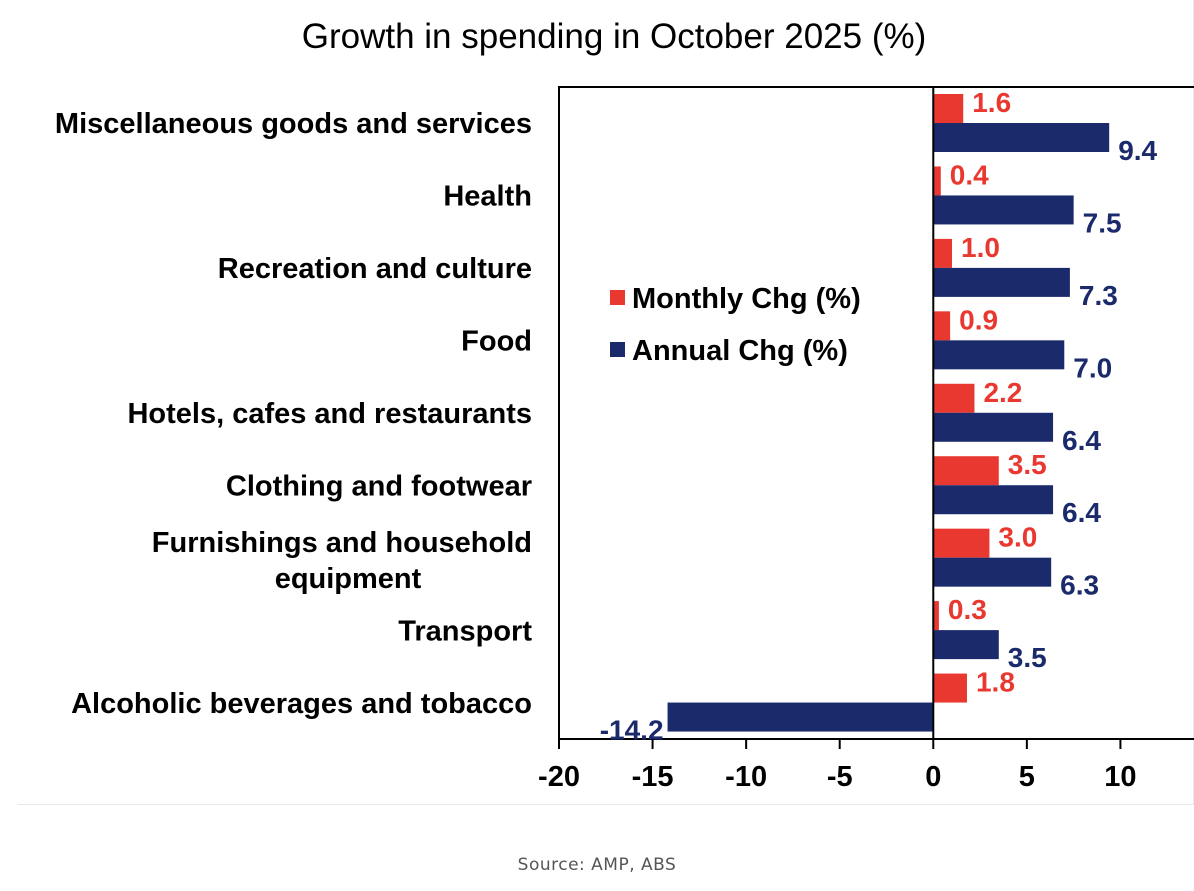 This screenshot has width=1194, height=891. What do you see at coordinates (632, 730) in the screenshot?
I see `data-label-annual: -14.2` at bounding box center [632, 730].